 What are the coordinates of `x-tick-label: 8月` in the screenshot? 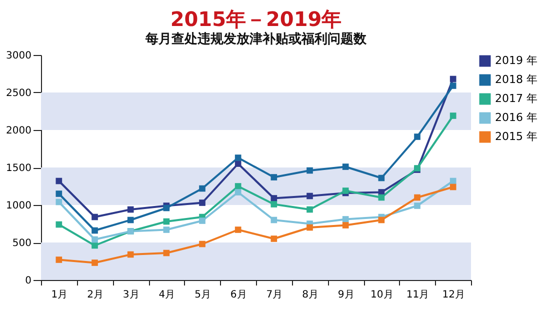 It's located at (310, 295).